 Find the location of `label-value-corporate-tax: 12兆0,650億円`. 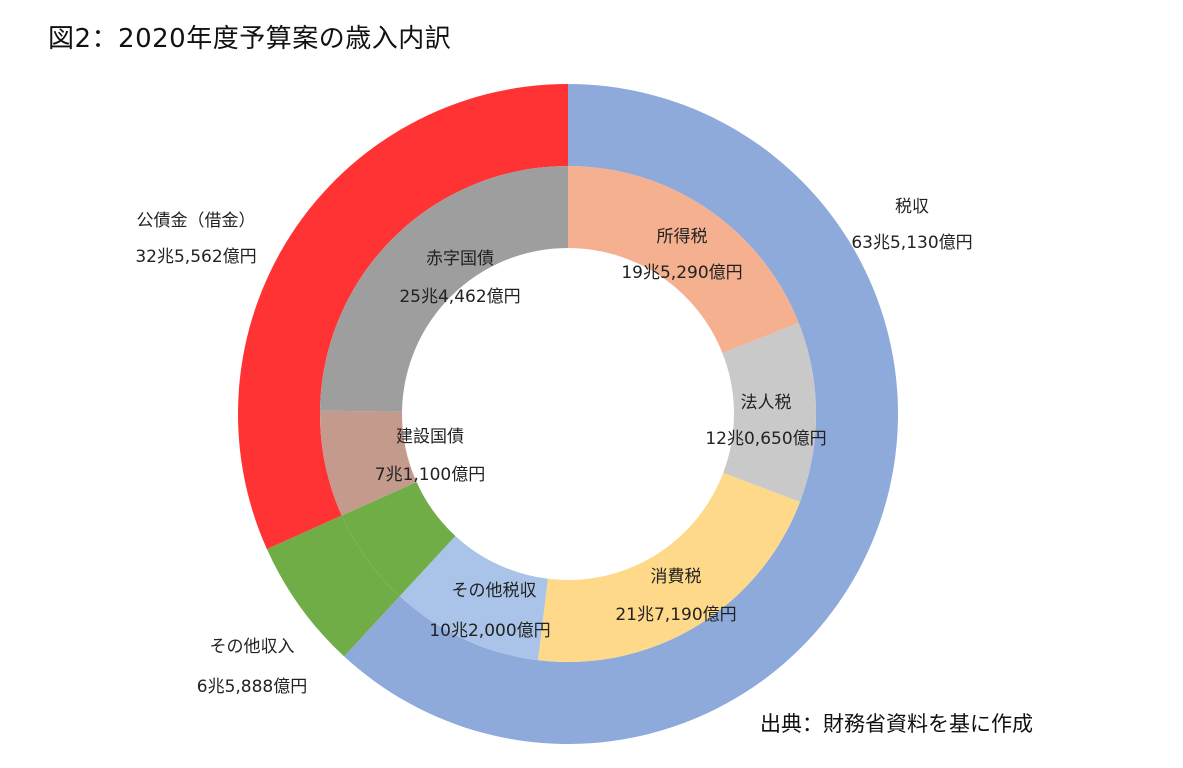

label-value-corporate-tax: 12兆0,650億円 is located at coordinates (765, 439).